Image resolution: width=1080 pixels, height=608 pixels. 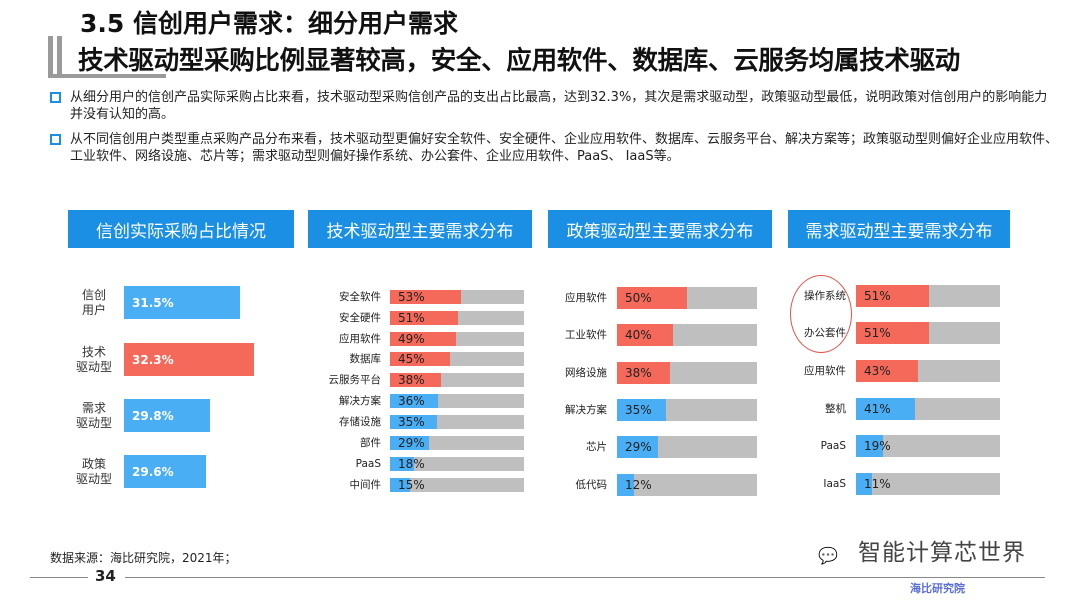 What do you see at coordinates (411, 485) in the screenshot?
I see `bar-value: 15%` at bounding box center [411, 485].